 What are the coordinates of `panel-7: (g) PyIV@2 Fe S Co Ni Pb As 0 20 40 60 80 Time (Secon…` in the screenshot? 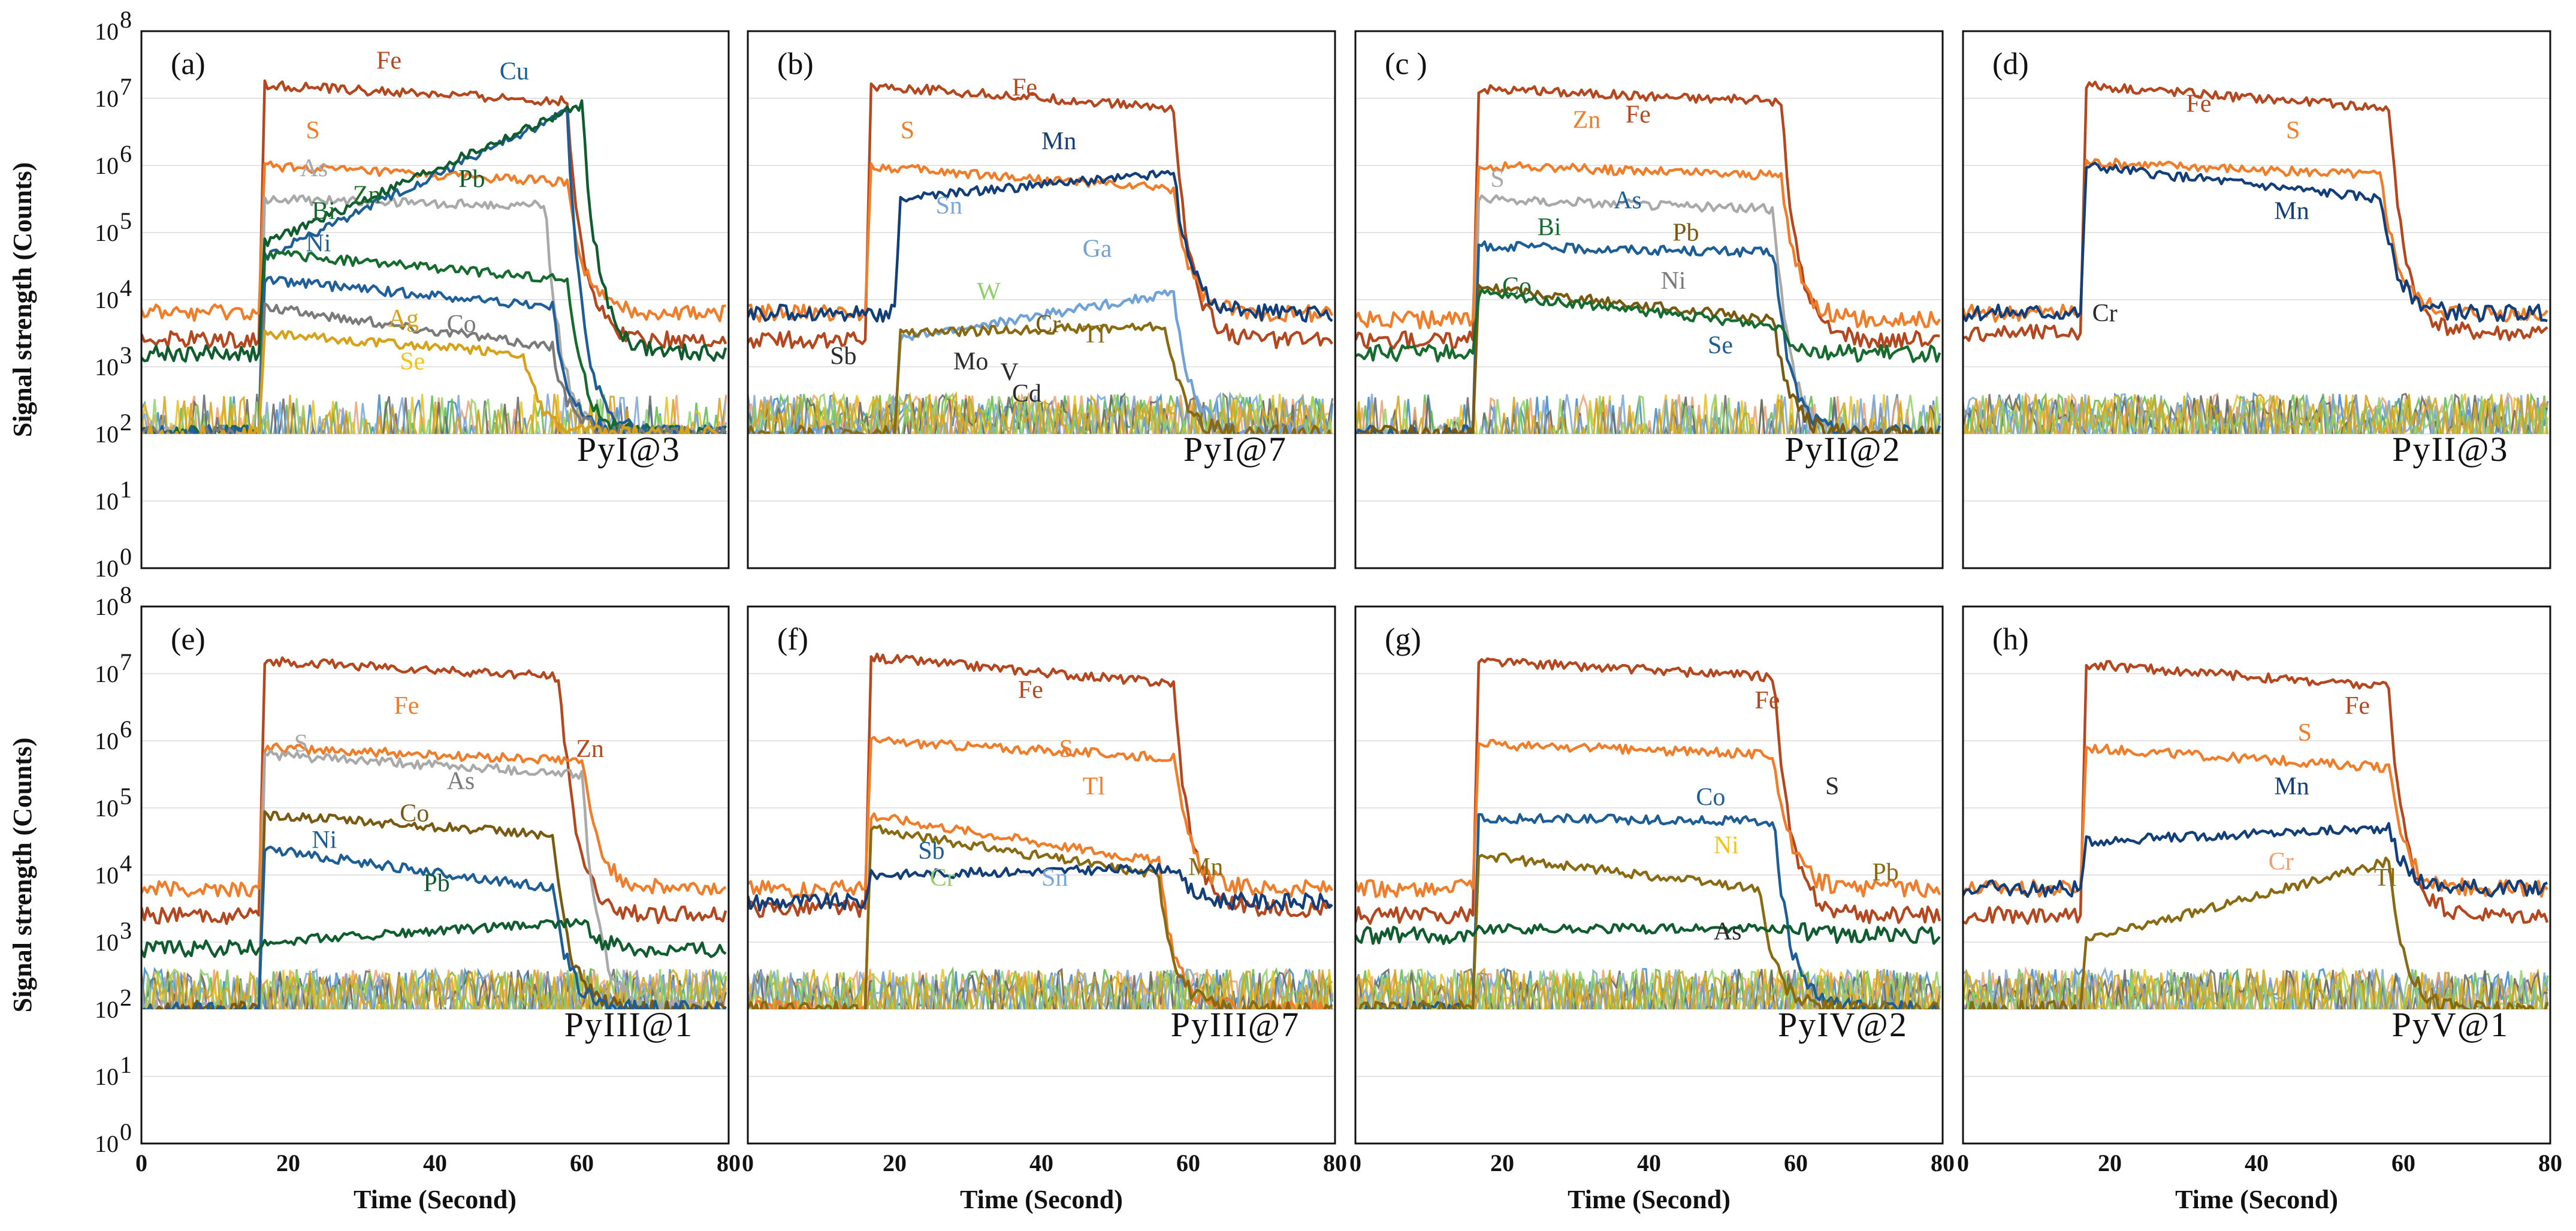 It's located at (1652, 909).